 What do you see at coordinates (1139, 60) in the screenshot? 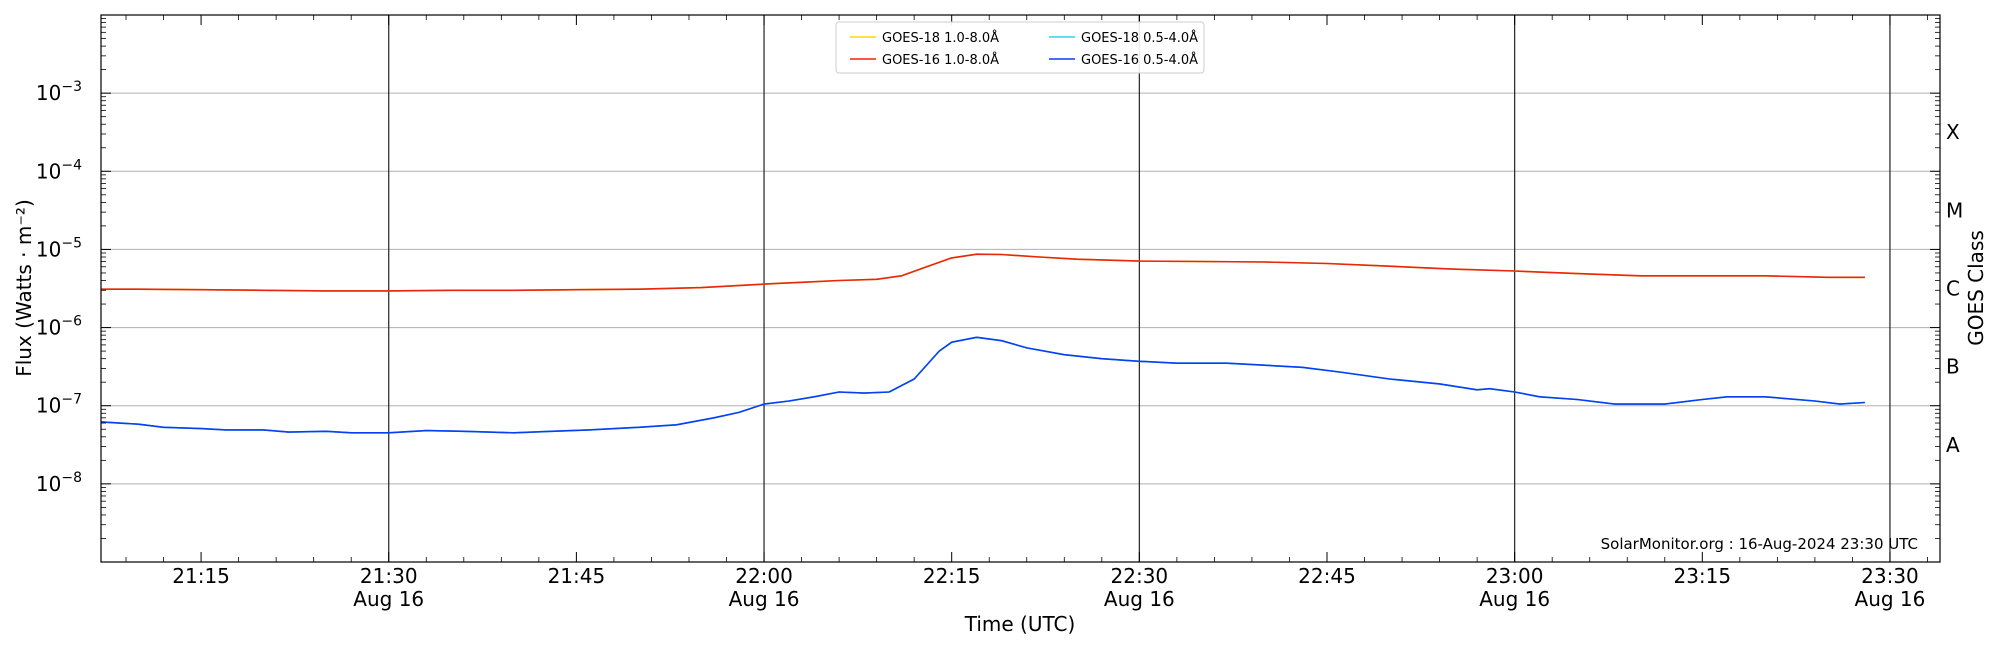
I see `legend-label: GOES-16 0.5-4.0Å` at bounding box center [1139, 60].